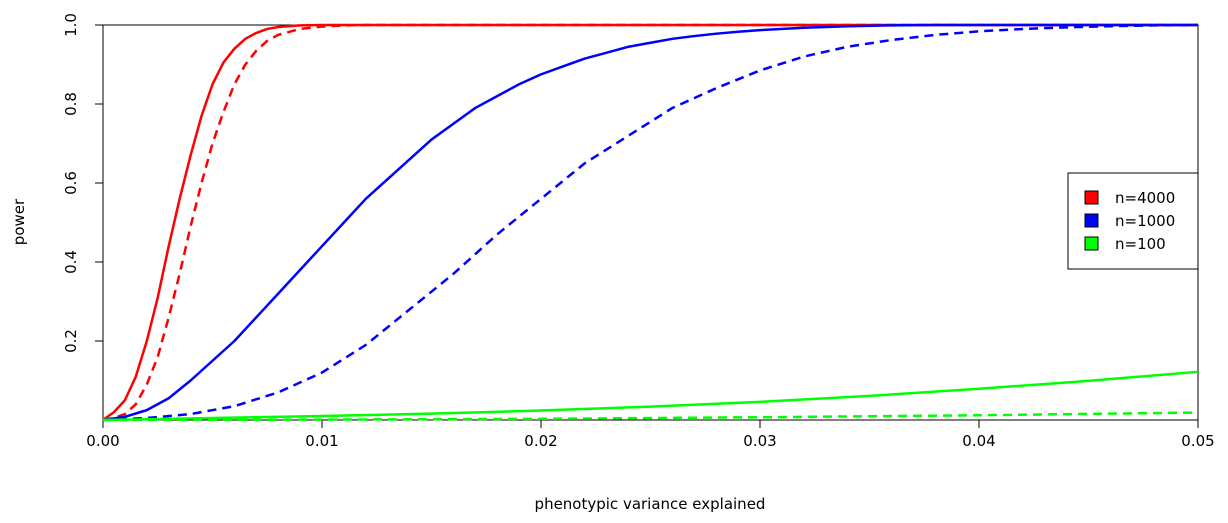  I want to click on y-tick-label: 1.0, so click(71, 25).